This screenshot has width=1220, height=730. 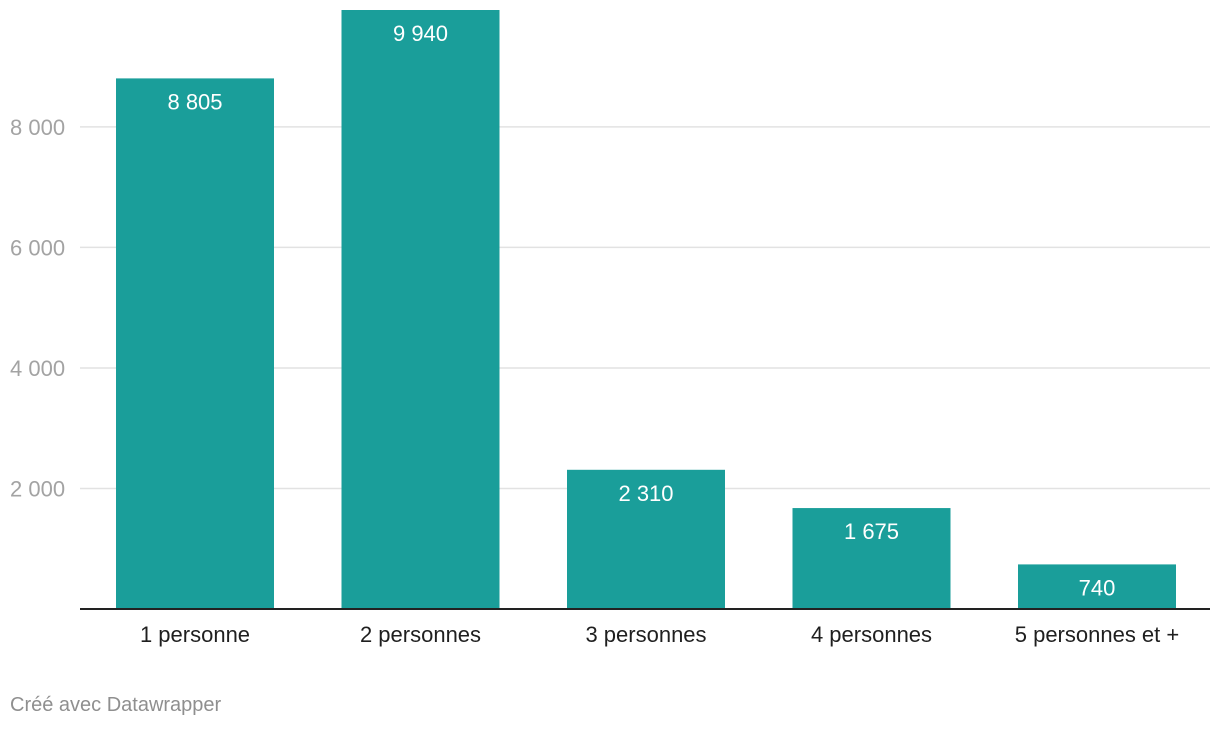 What do you see at coordinates (871, 531) in the screenshot?
I see `data-label: 1 675` at bounding box center [871, 531].